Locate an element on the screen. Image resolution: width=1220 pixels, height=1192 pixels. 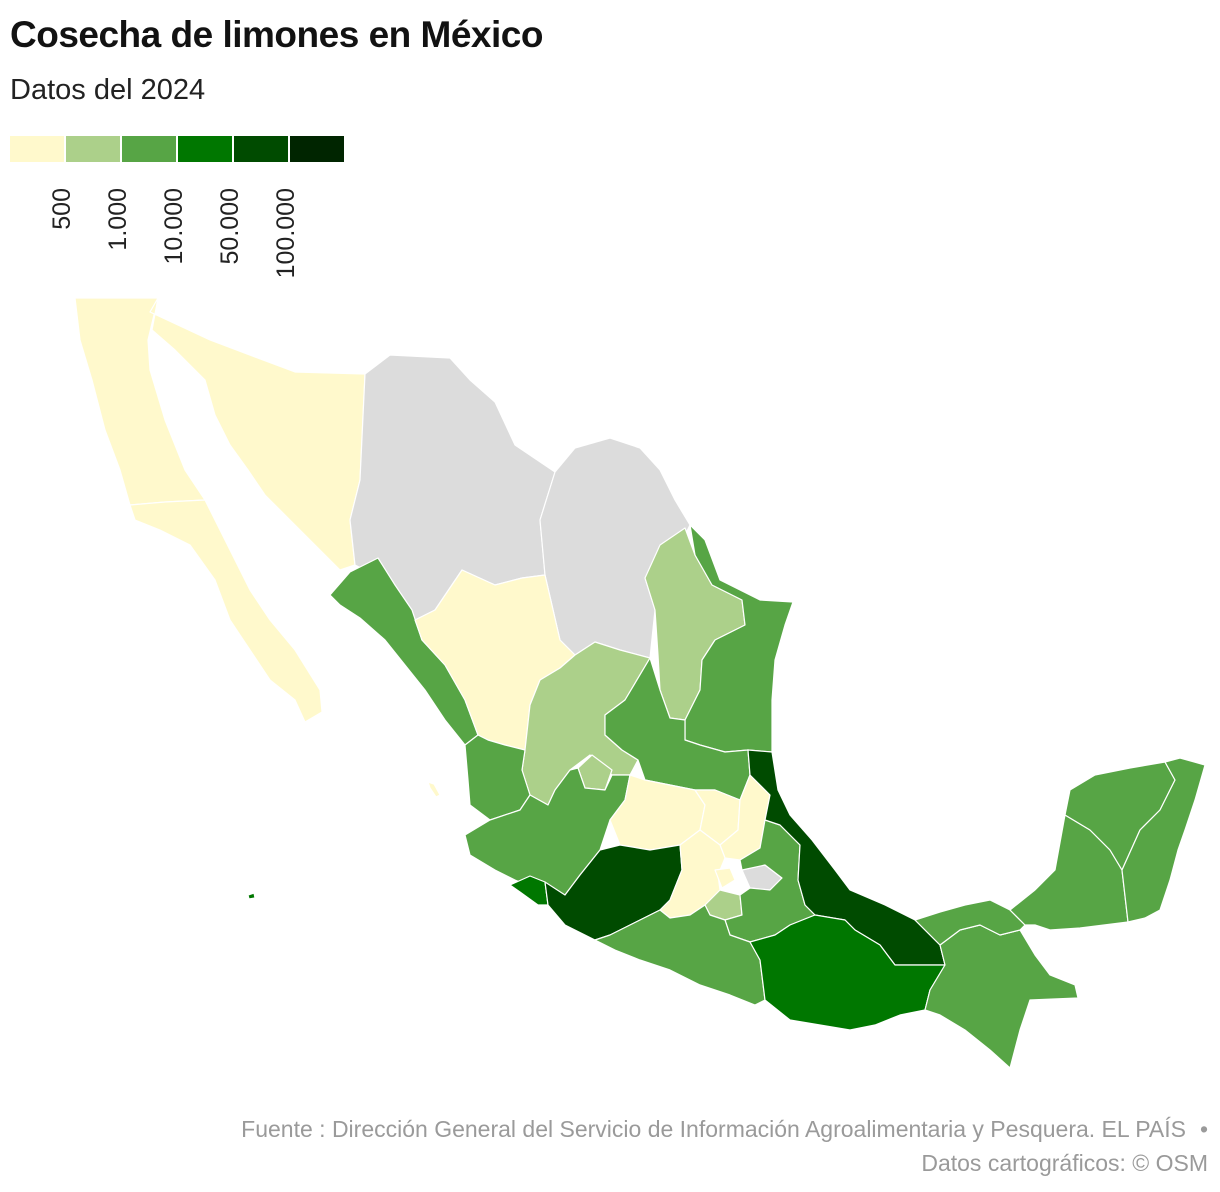
state-quintana-roo is located at coordinates (1163, 840).